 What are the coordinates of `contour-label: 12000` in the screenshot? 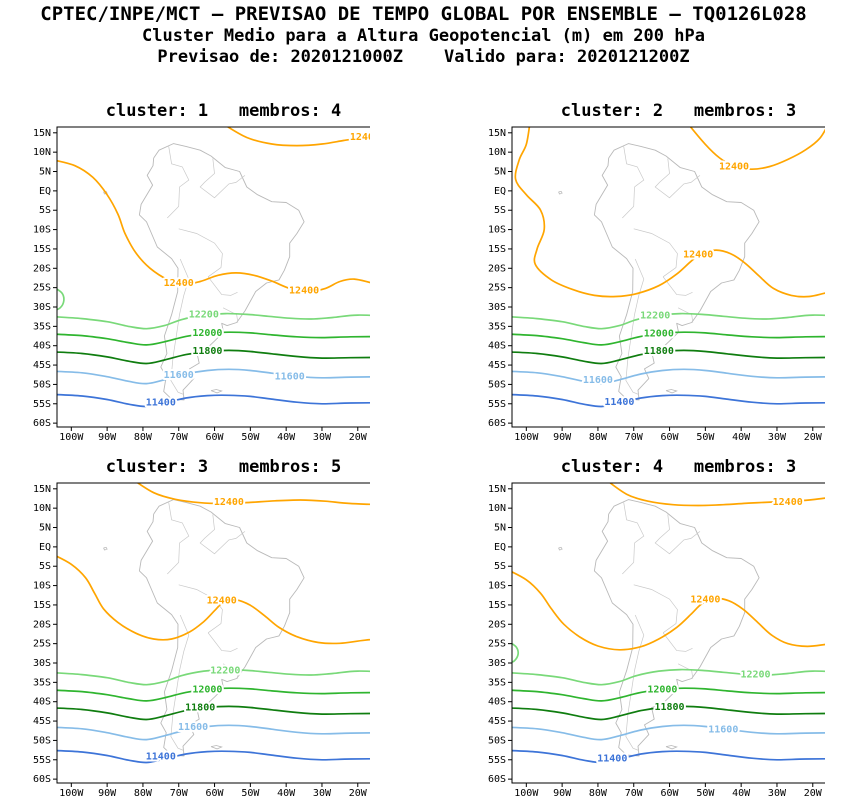 It's located at (207, 689).